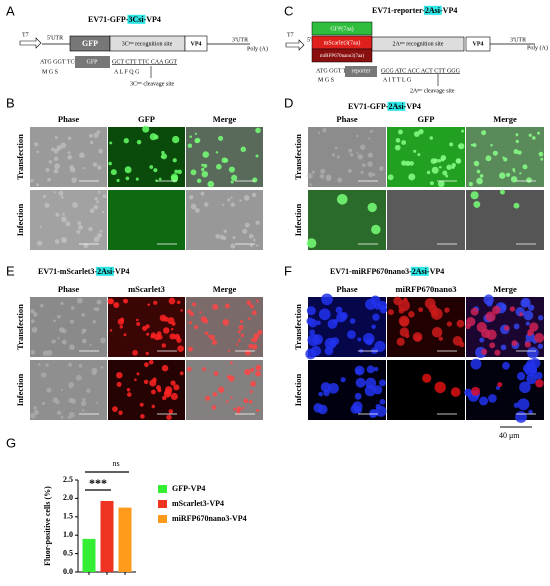 Image resolution: width=550 pixels, height=586 pixels. What do you see at coordinates (298, 157) in the screenshot?
I see `row-label: Transfection` at bounding box center [298, 157].